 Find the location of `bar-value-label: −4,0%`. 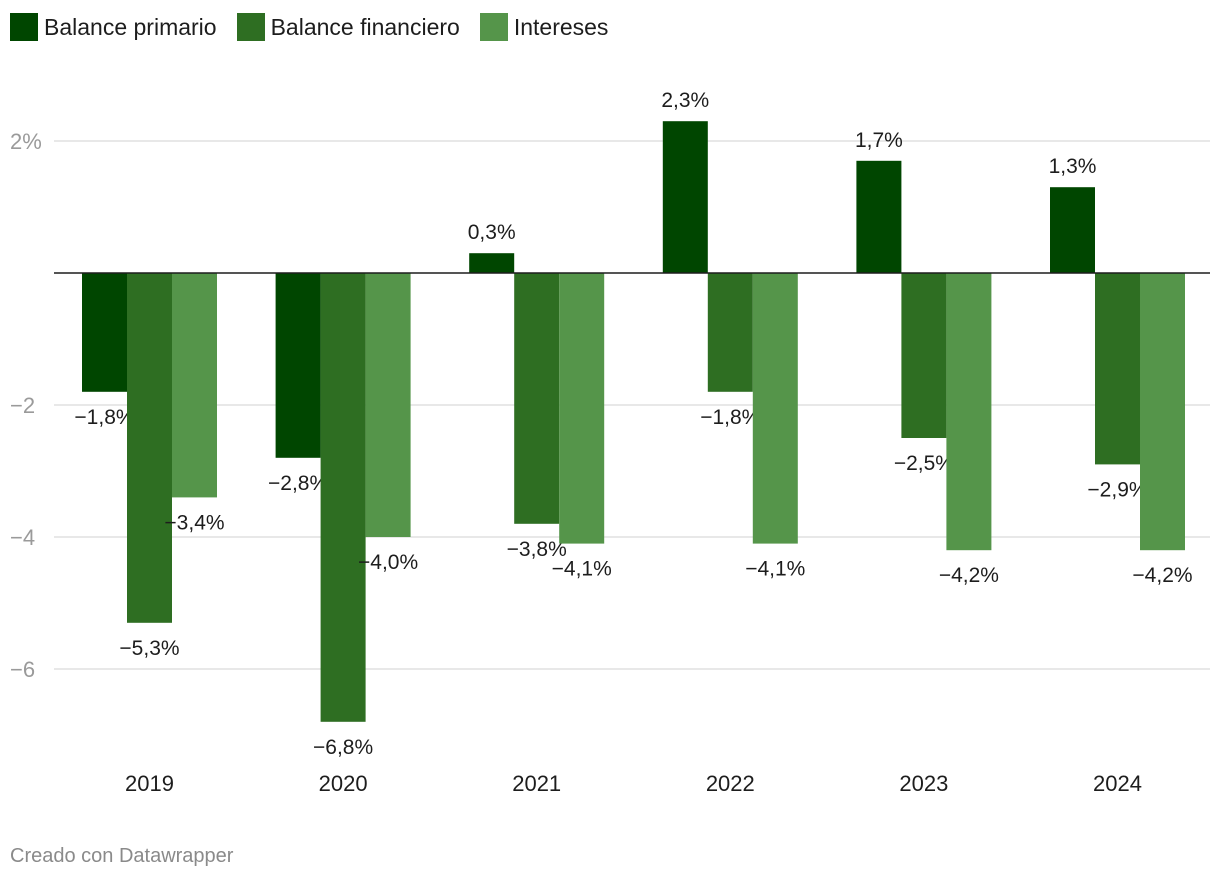

bar-value-label: −4,0% is located at coordinates (388, 562).